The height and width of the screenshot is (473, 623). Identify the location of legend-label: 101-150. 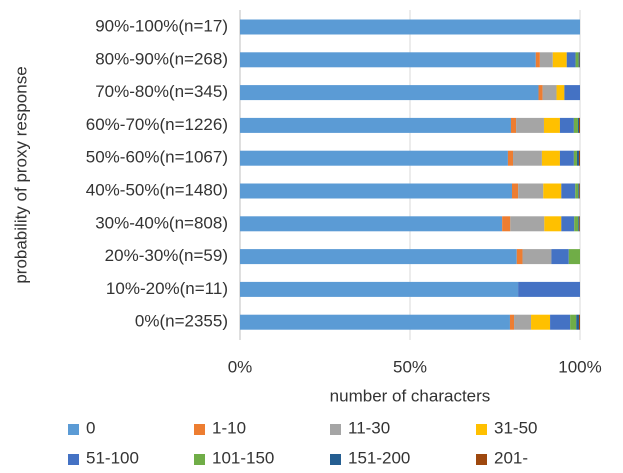
(243, 457).